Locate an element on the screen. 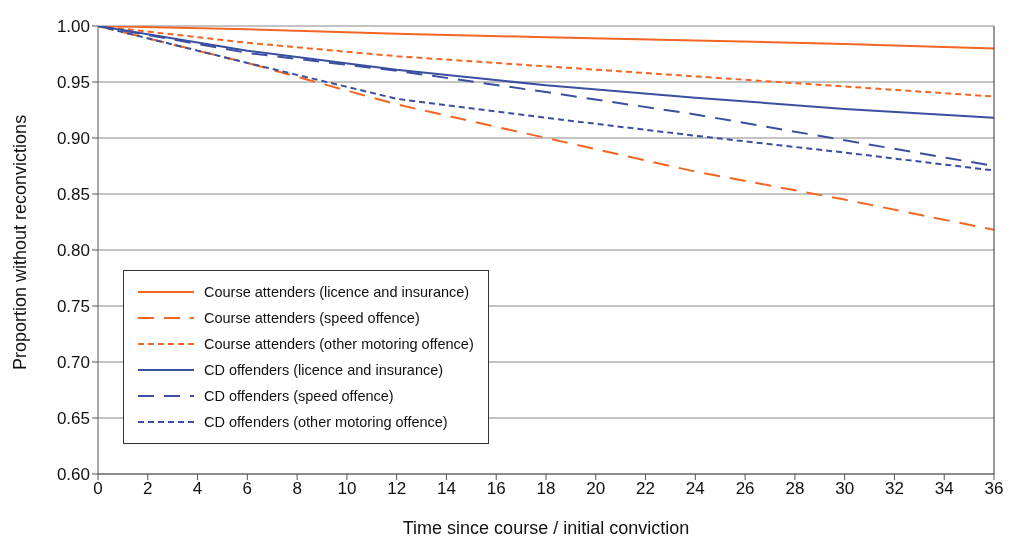 The height and width of the screenshot is (545, 1017). legend-label: CD offenders (speed offence) is located at coordinates (299, 396).